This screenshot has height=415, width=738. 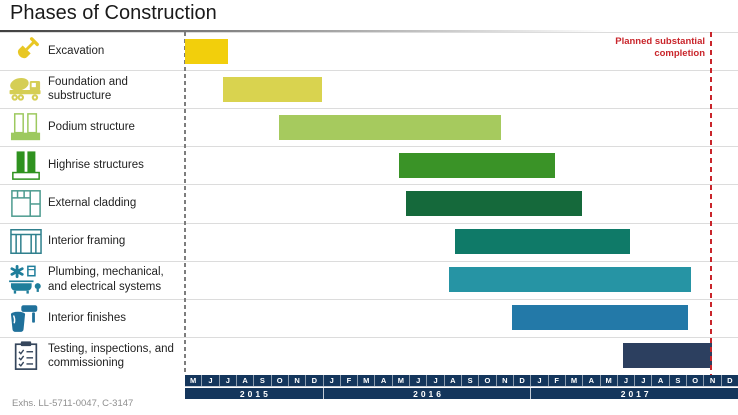 I want to click on paint-roller-icon, so click(x=26, y=317).